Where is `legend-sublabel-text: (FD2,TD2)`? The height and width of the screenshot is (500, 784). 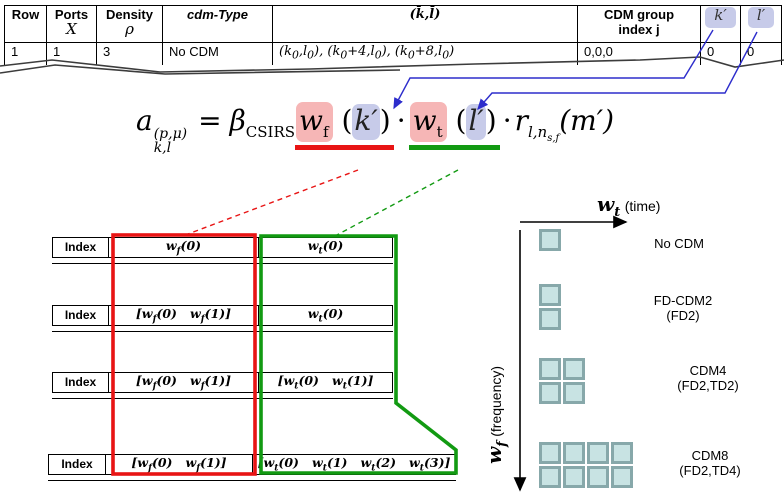
legend-sublabel-text: (FD2,TD2) is located at coordinates (708, 385).